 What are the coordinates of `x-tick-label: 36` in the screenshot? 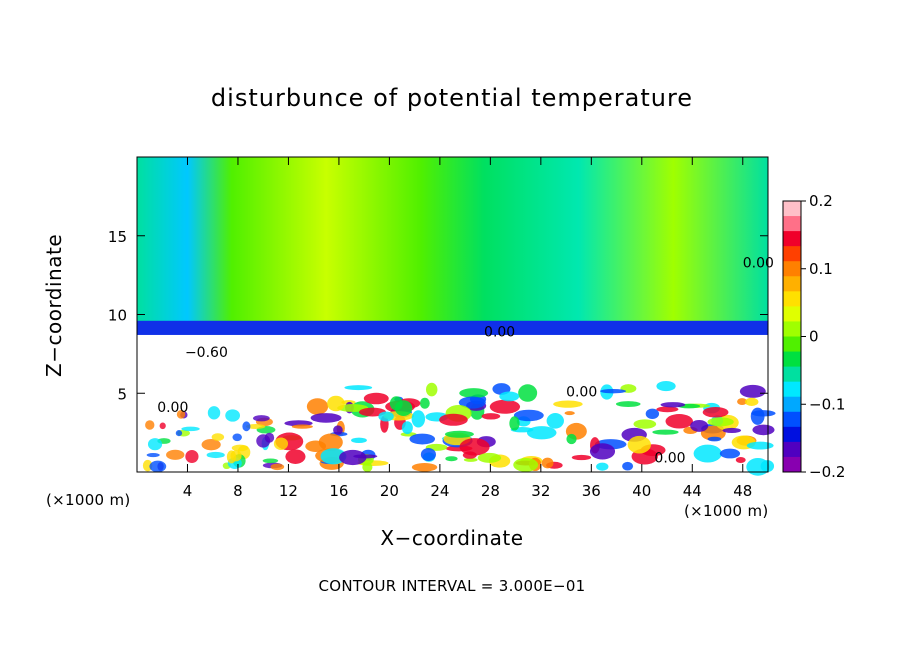 It's located at (591, 491).